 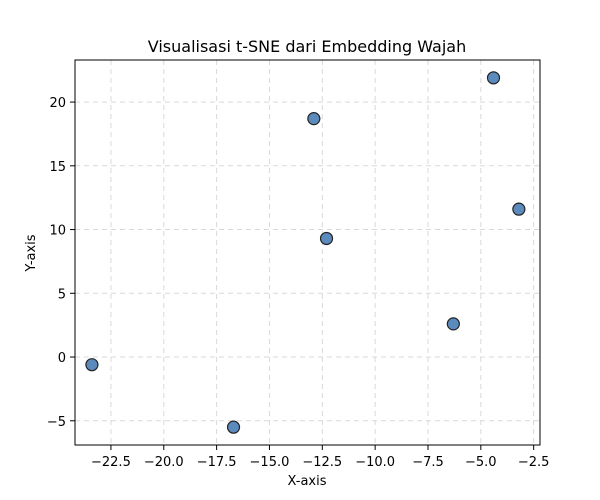 I want to click on chart-title: Visualisasi t-SNE dari Embedding Wajah, so click(x=307, y=46).